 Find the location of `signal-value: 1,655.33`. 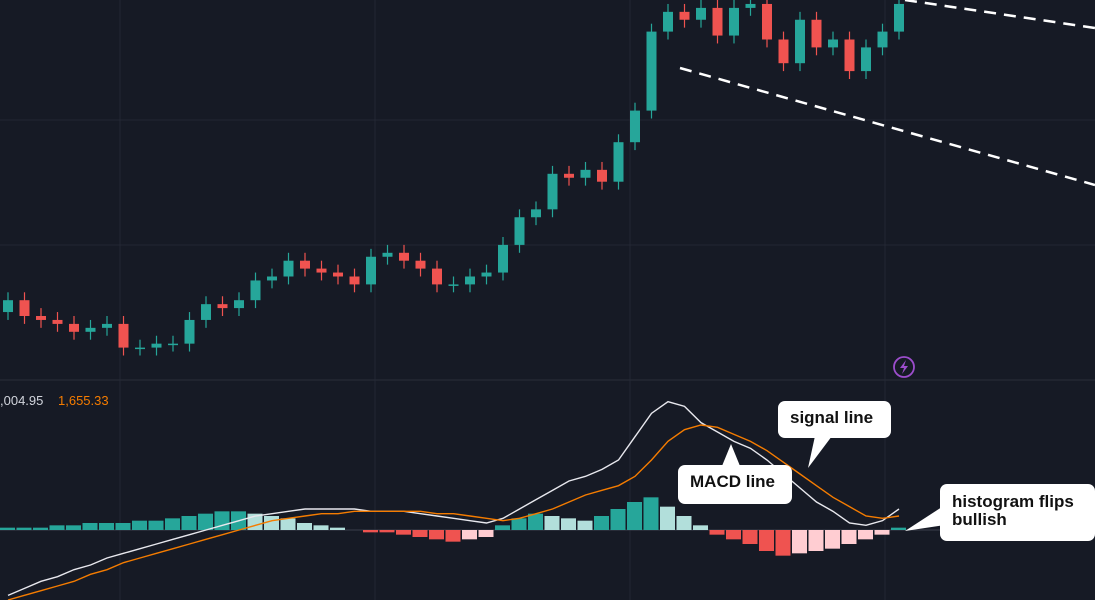

signal-value: 1,655.33 is located at coordinates (83, 400).